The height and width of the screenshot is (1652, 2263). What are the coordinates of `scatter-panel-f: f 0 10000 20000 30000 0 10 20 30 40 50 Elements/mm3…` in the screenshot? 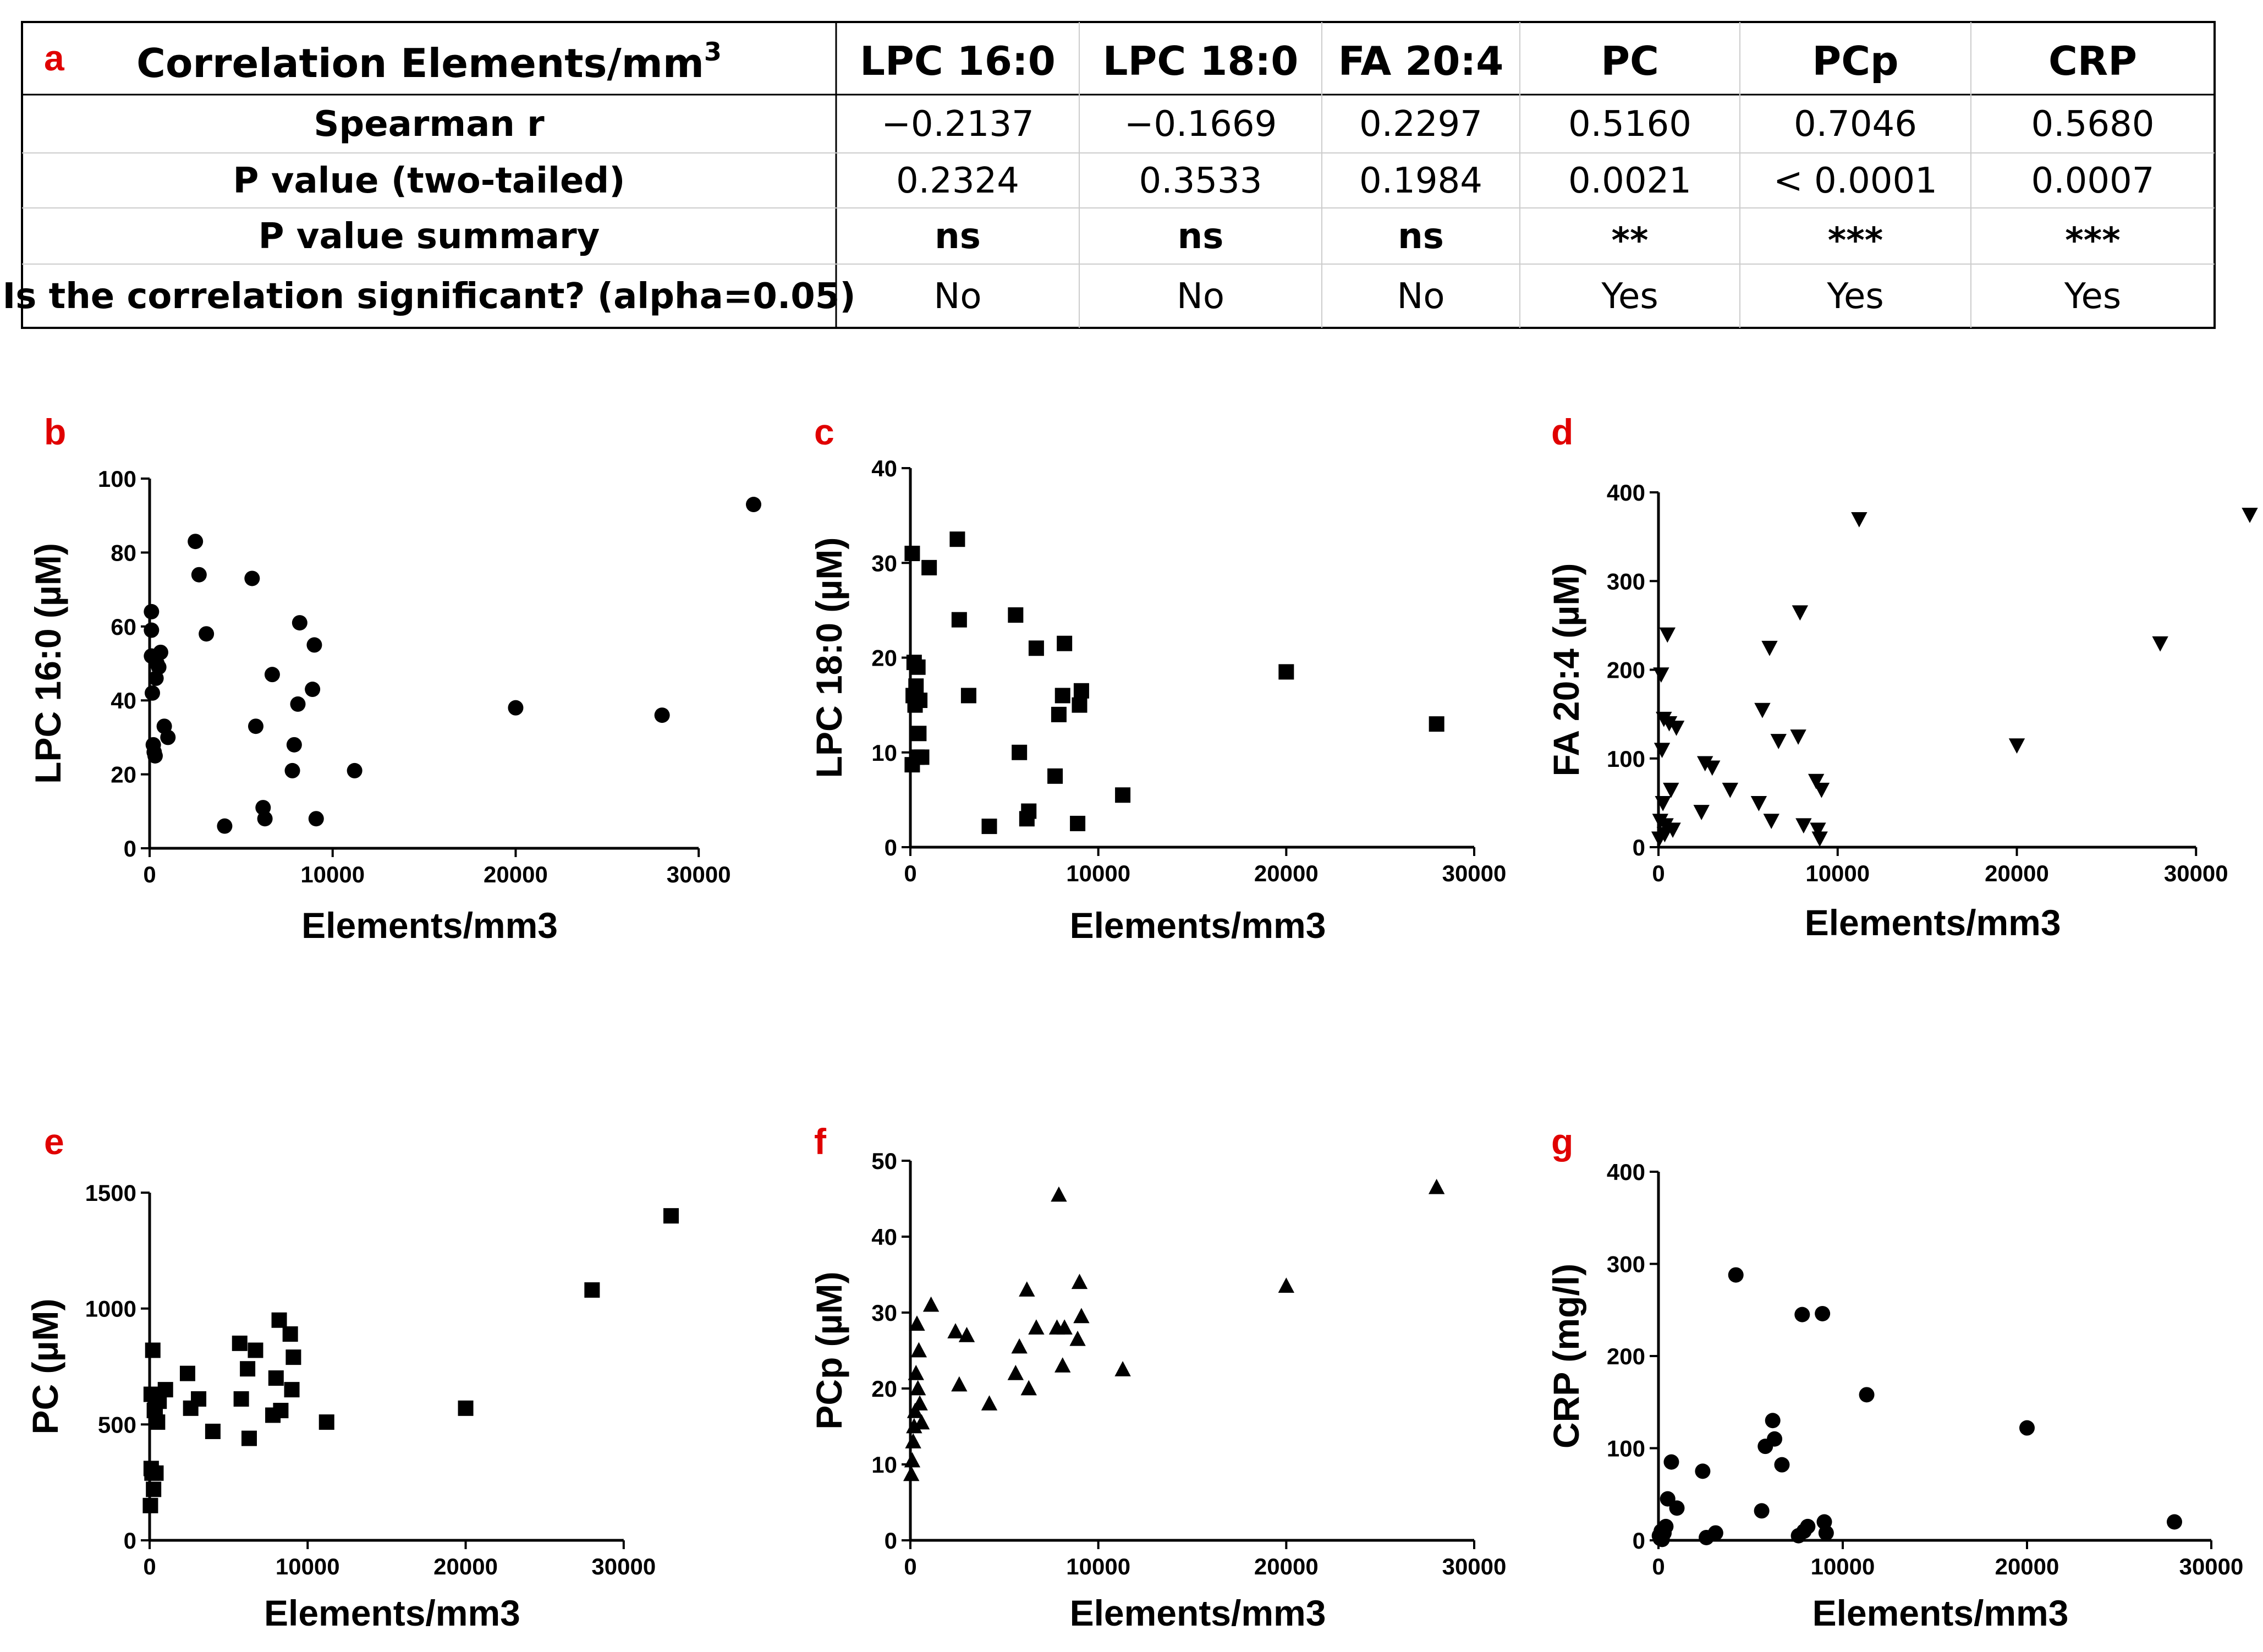 It's located at (1157, 1377).